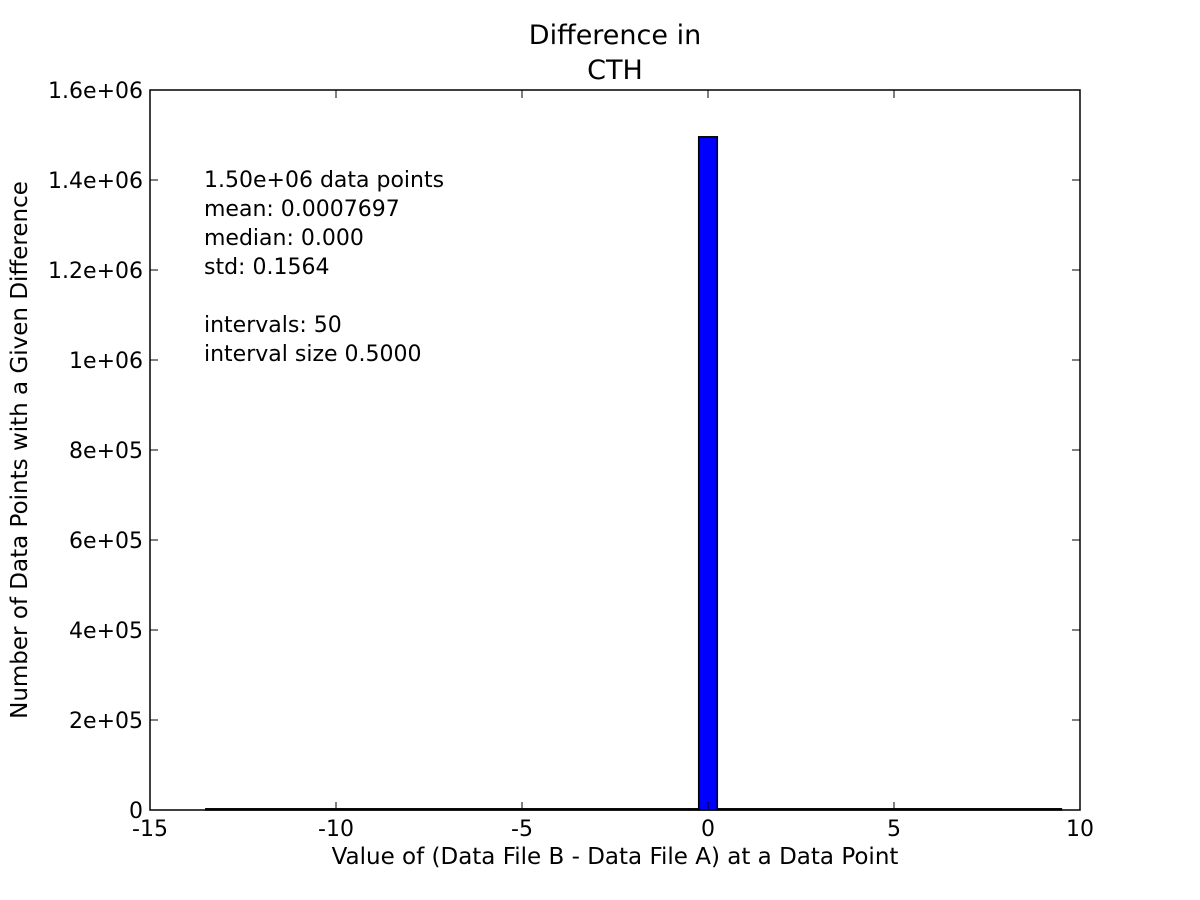 This screenshot has height=900, width=1200. What do you see at coordinates (324, 180) in the screenshot?
I see `stats-line: 1.50e+06 data points` at bounding box center [324, 180].